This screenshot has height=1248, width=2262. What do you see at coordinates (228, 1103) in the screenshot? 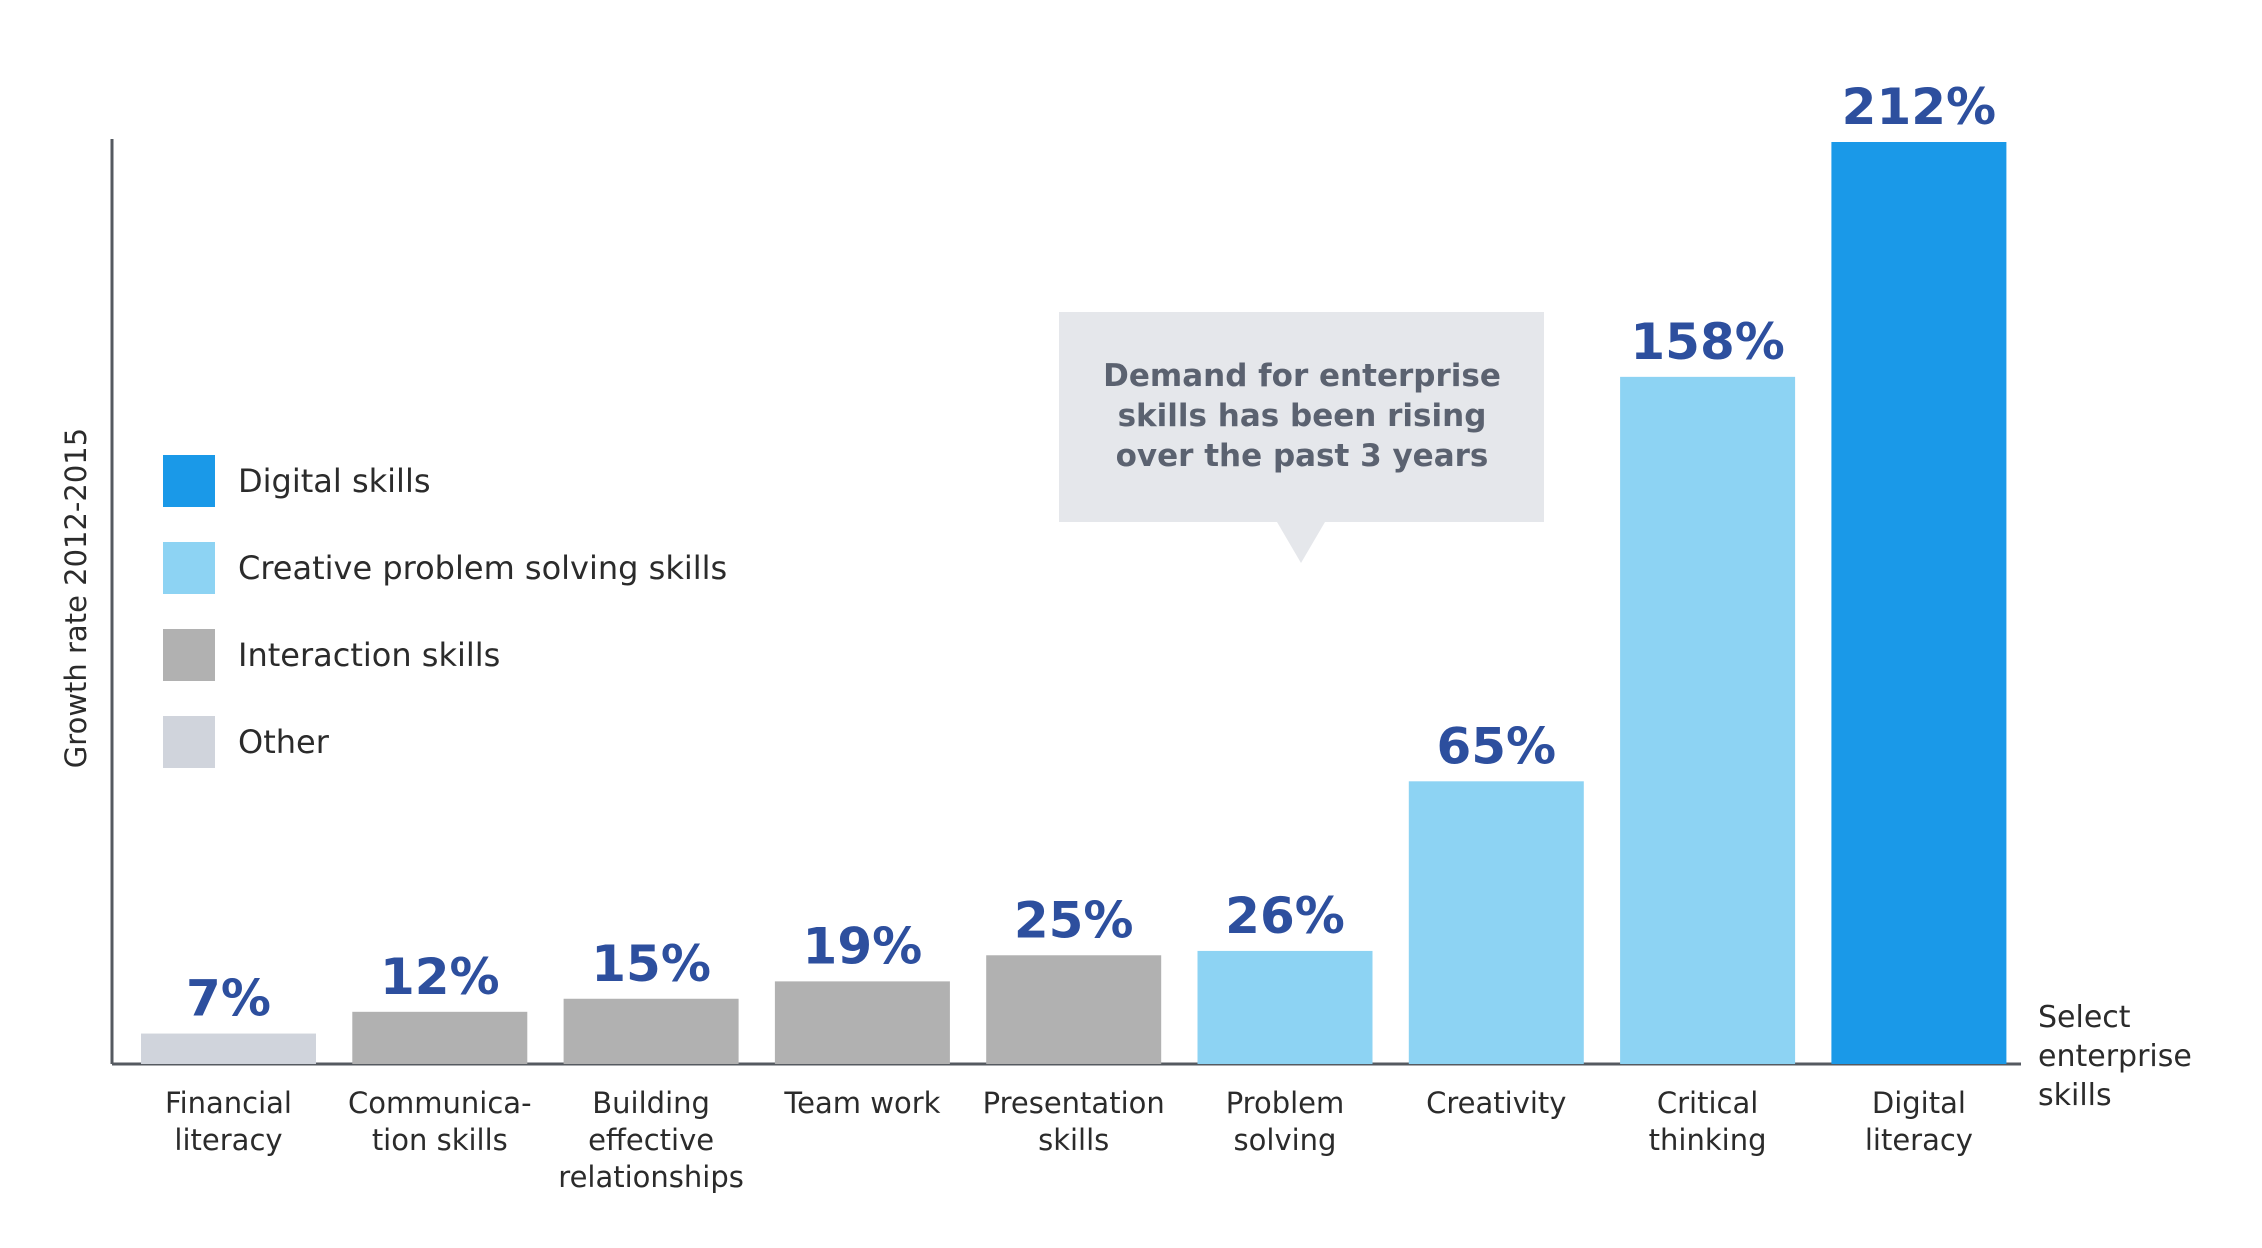
I see `x-tick-label: Financial` at bounding box center [228, 1103].